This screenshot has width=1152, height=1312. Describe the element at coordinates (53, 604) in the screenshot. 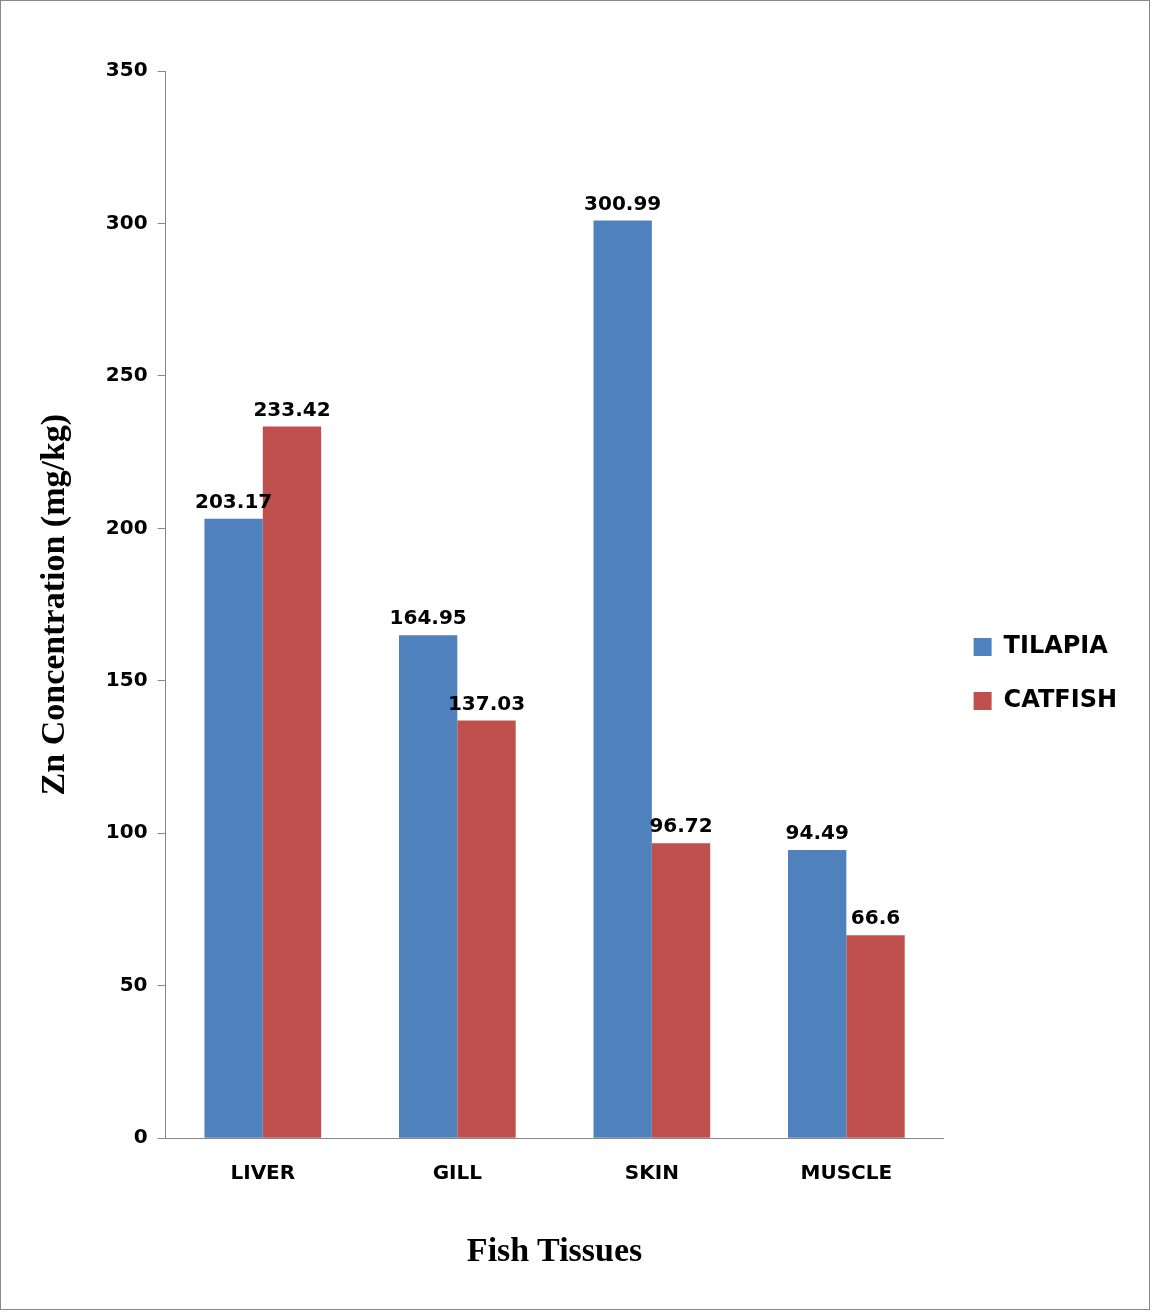

I see `y-axis-title: Zn Concentration (mg/kg)` at that location.